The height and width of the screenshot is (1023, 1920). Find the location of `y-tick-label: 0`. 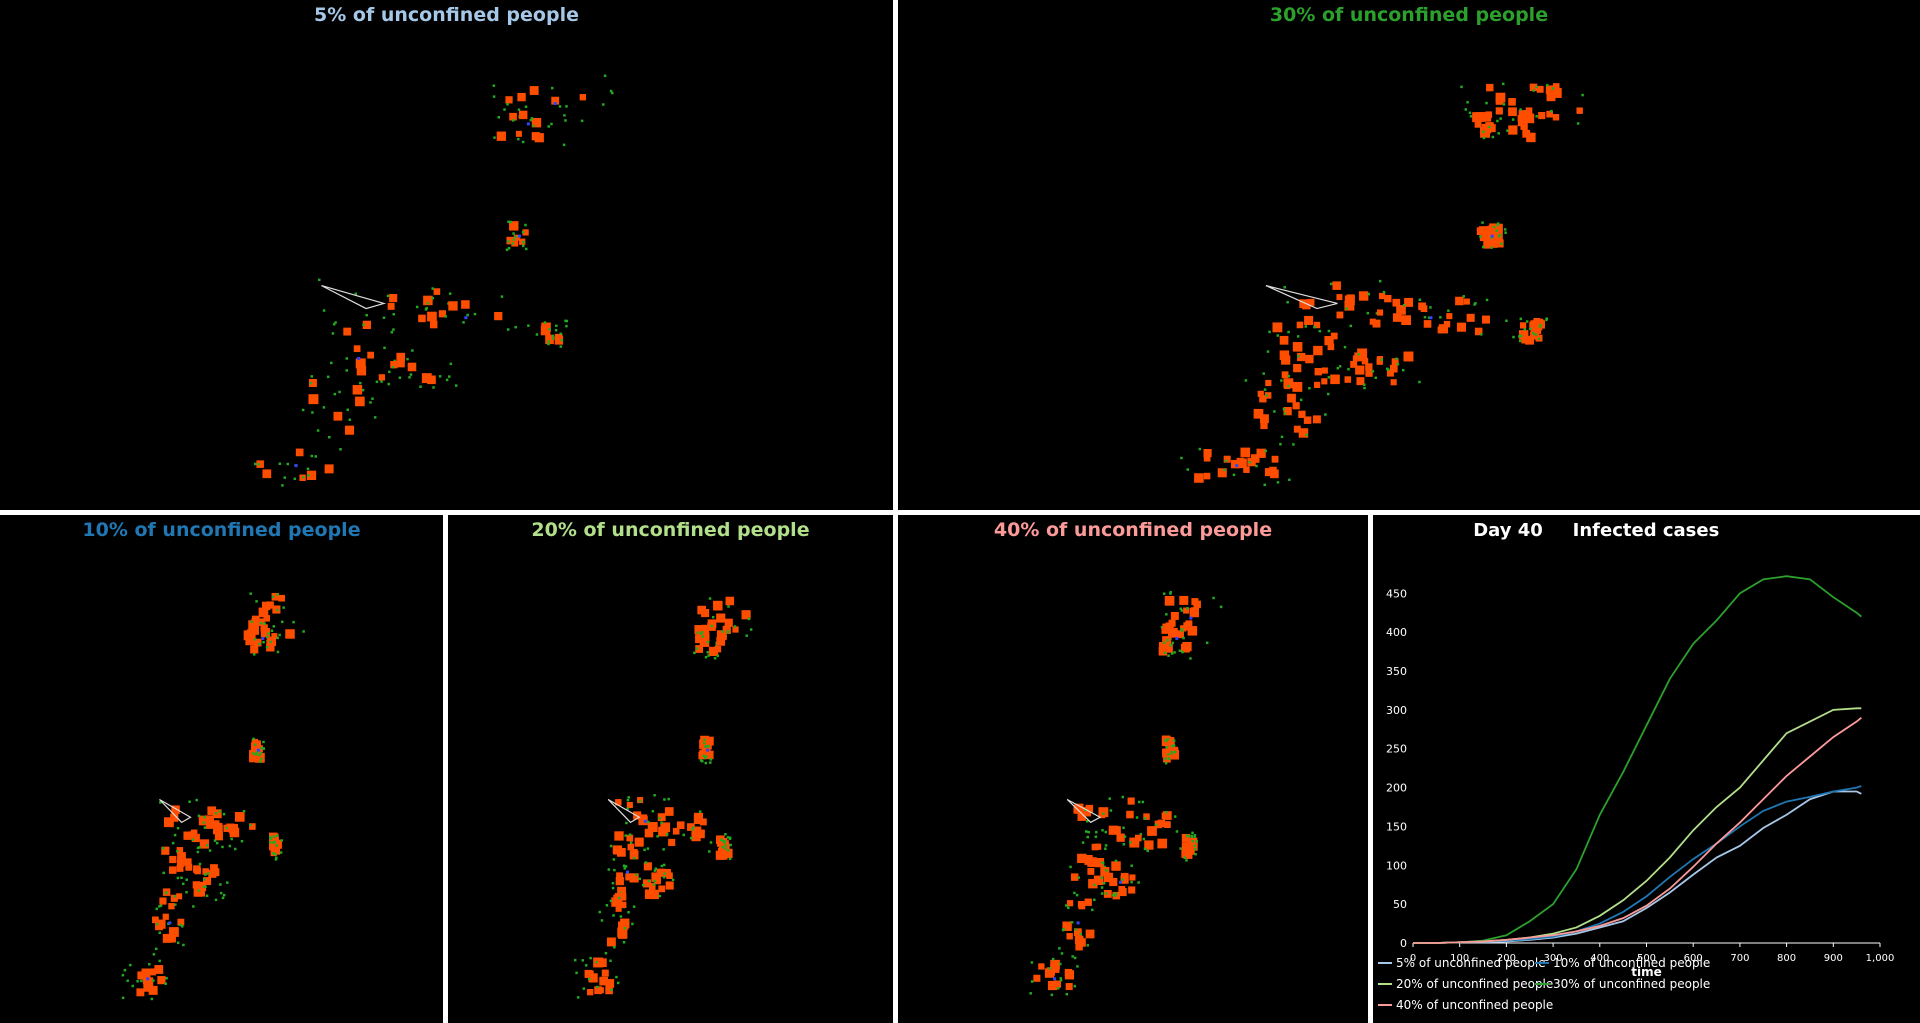

y-tick-label: 0 is located at coordinates (1403, 943).